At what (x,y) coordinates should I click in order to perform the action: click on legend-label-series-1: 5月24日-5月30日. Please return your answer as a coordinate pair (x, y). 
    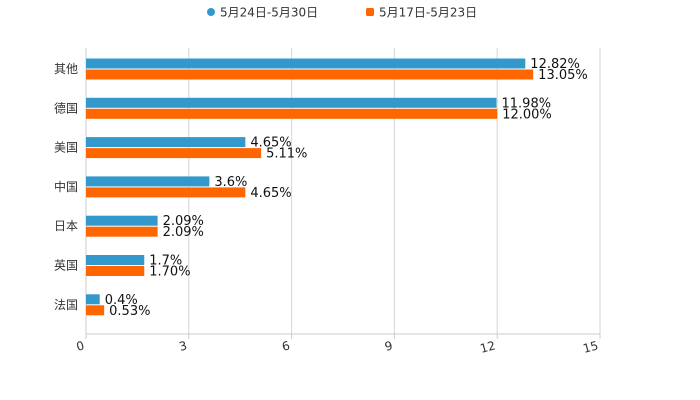
    Looking at the image, I should click on (269, 13).